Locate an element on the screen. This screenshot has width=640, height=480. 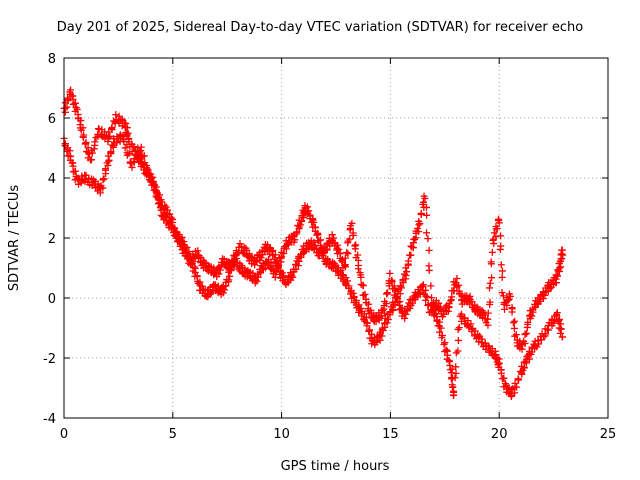
y-tick-label: 0 is located at coordinates (52, 299).